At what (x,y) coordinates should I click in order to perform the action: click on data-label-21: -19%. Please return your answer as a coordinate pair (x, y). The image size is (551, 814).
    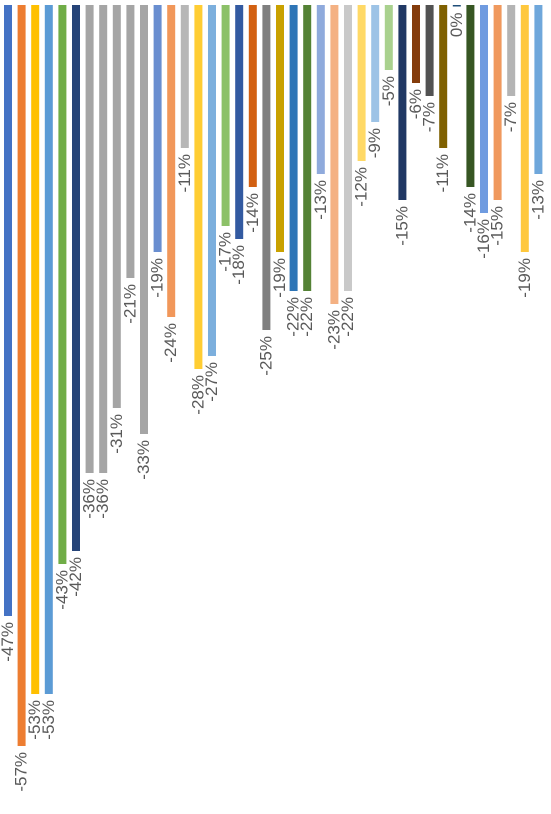
    Looking at the image, I should click on (279, 278).